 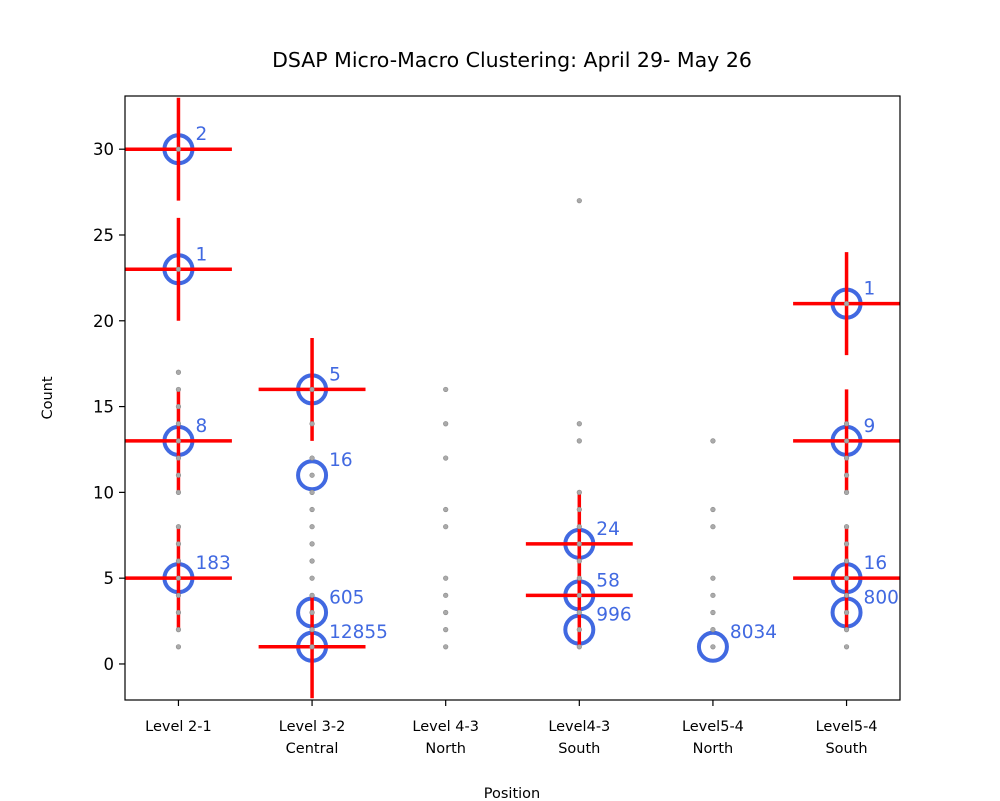 What do you see at coordinates (870, 426) in the screenshot?
I see `cluster-size-label: 9` at bounding box center [870, 426].